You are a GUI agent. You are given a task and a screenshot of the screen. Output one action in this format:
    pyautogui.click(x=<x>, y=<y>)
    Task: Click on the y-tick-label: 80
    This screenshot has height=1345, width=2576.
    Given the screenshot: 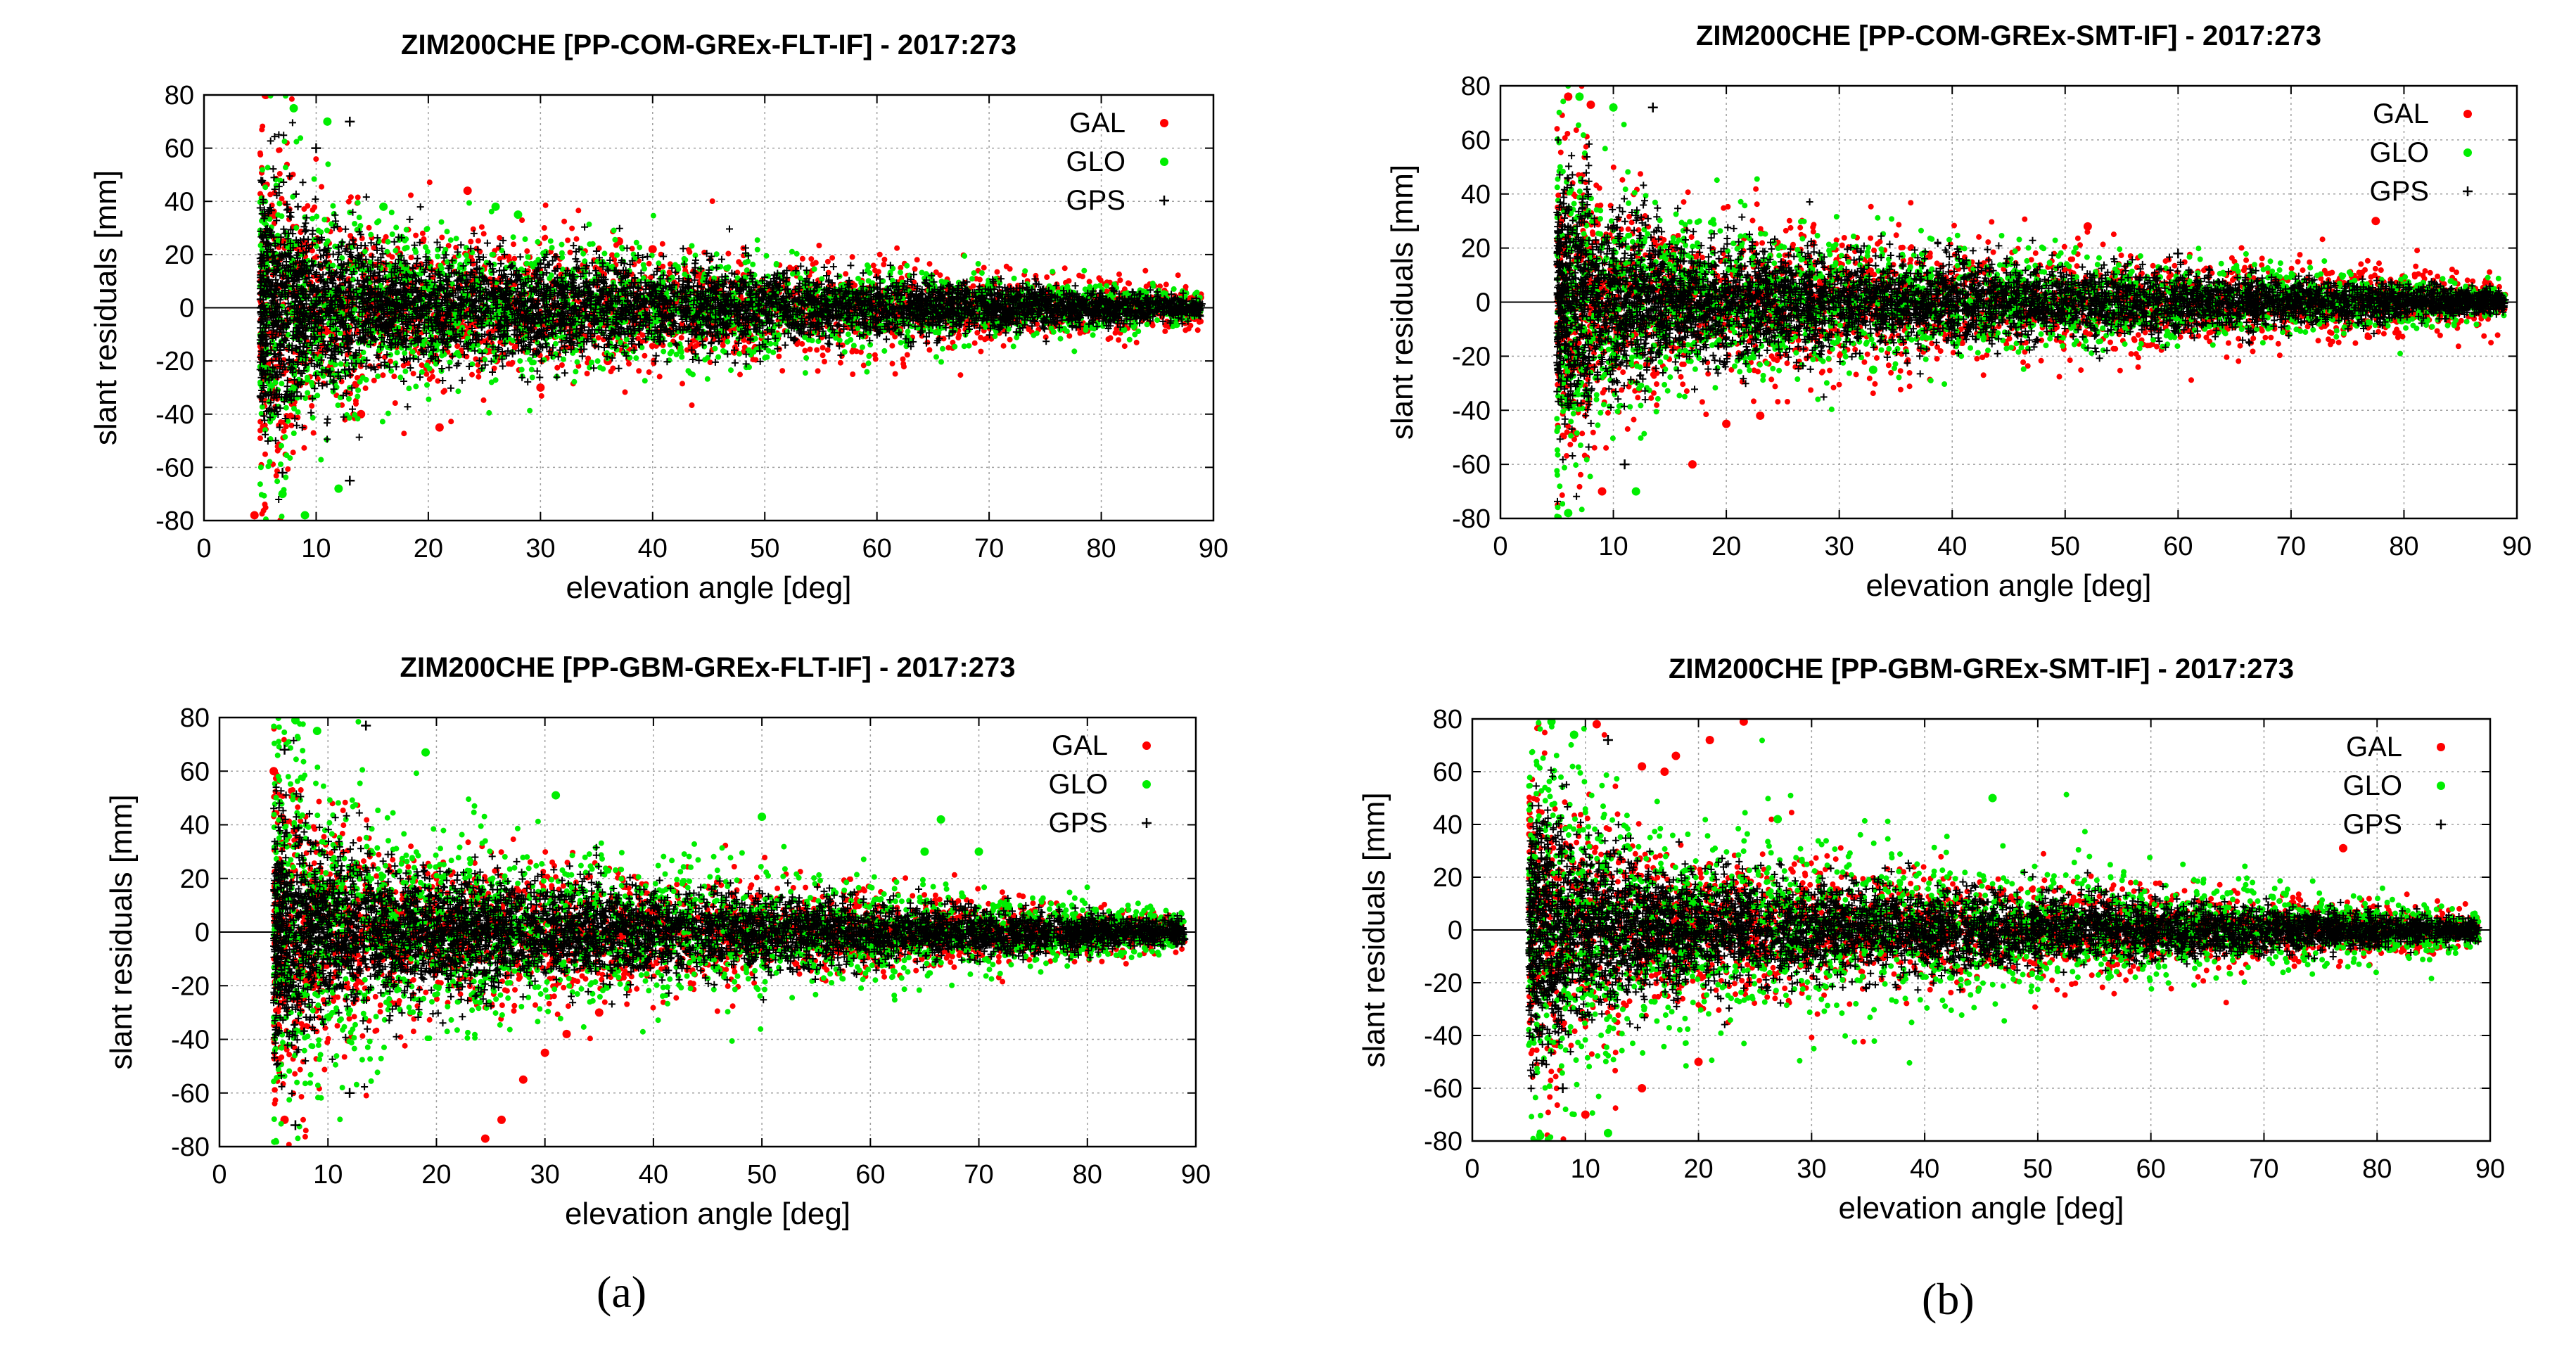 What is the action you would take?
    pyautogui.click(x=1476, y=86)
    